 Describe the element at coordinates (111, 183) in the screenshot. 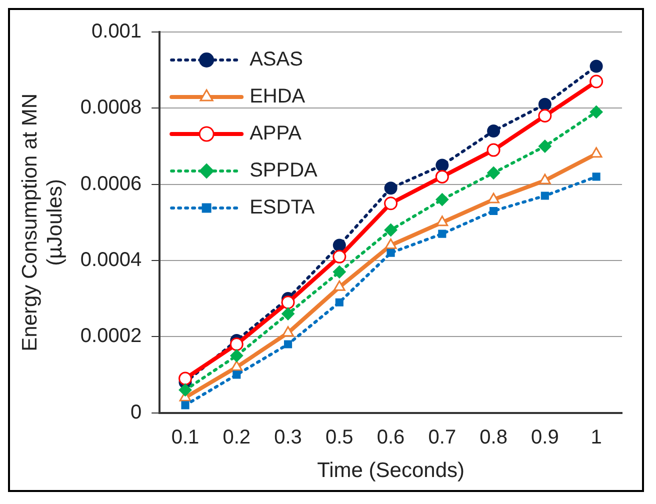

I see `y-tick-label: 0.0006` at that location.